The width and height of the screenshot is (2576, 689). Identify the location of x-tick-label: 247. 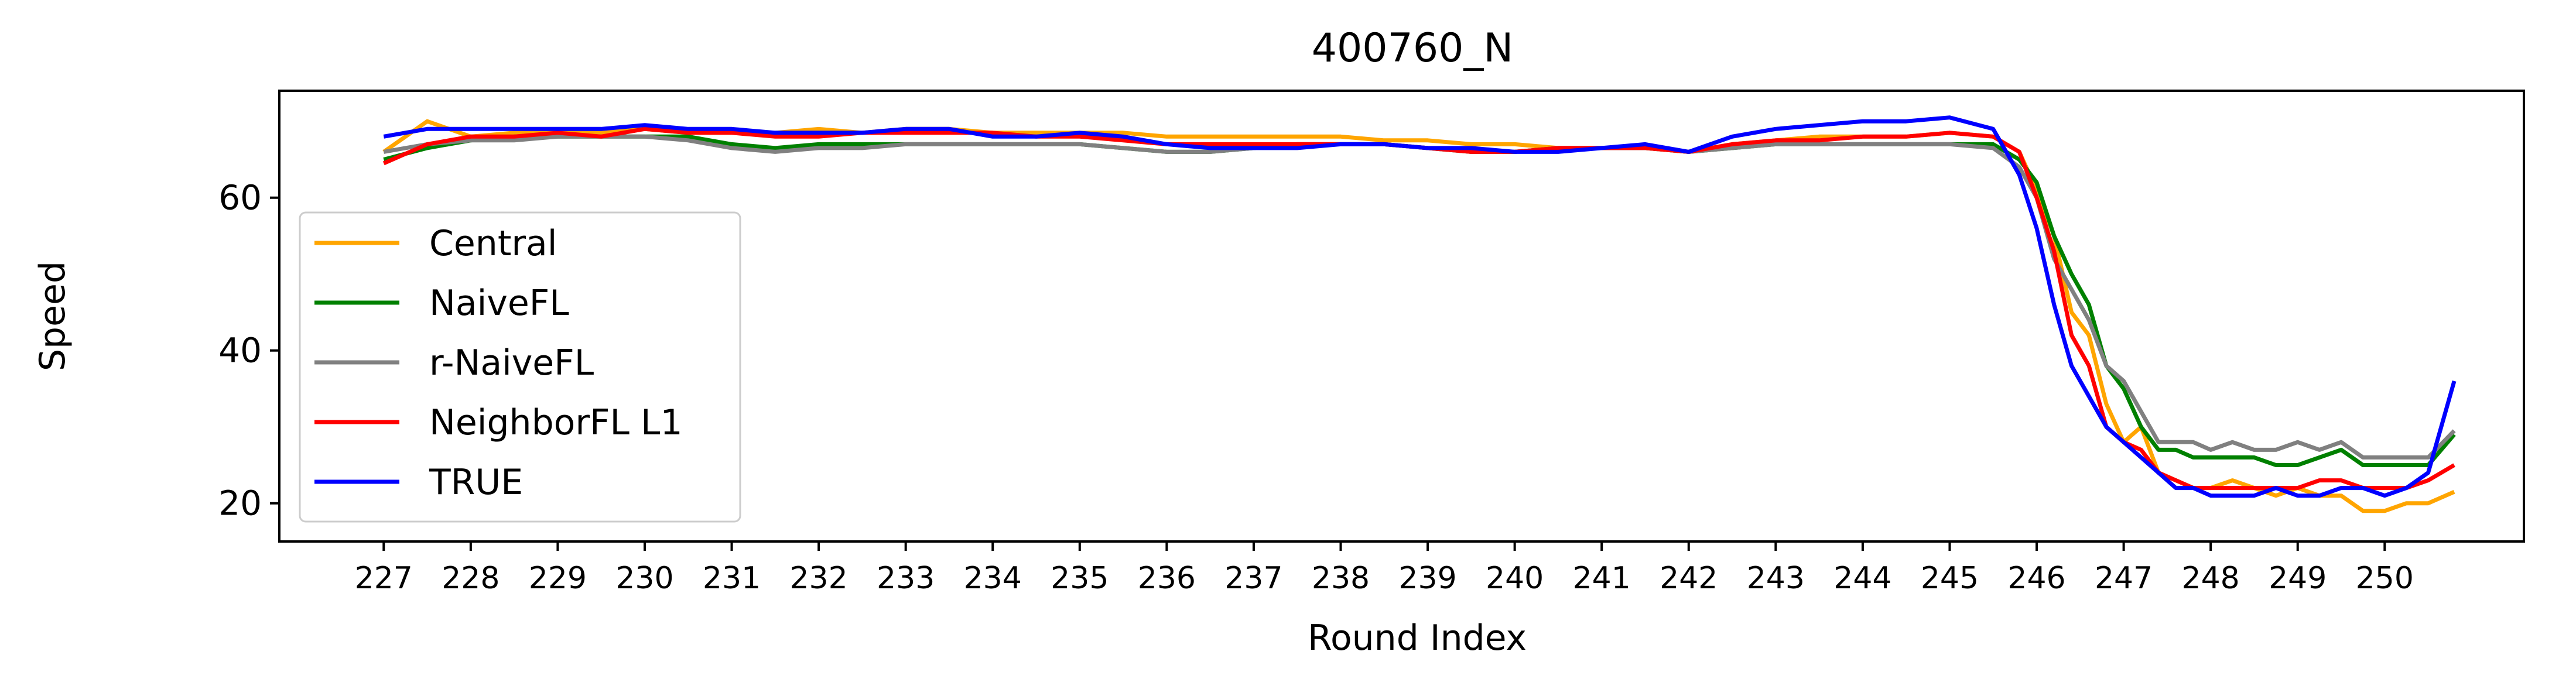
(2124, 579).